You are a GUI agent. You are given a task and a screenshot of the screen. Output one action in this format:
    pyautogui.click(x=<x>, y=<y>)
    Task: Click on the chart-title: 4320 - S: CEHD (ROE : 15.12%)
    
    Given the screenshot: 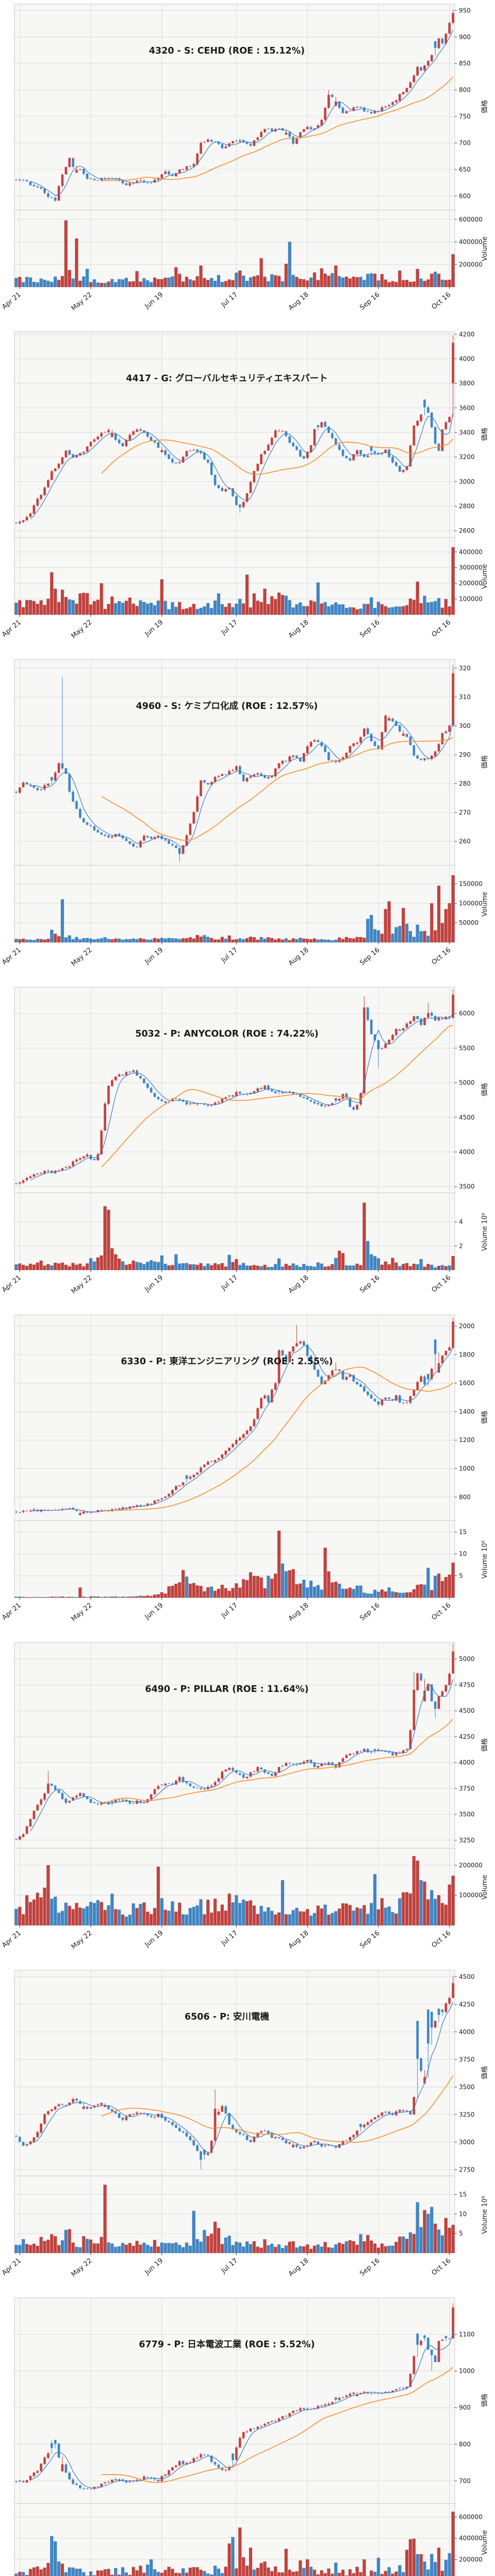 What is the action you would take?
    pyautogui.click(x=227, y=51)
    